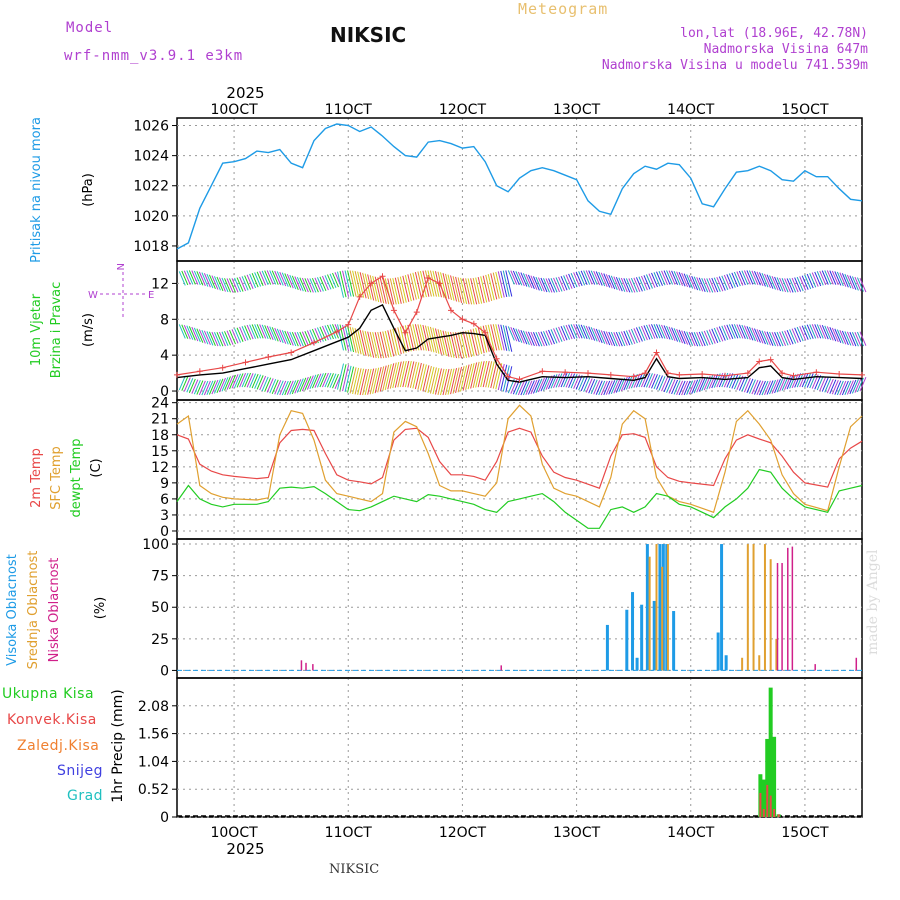  Describe the element at coordinates (245, 849) in the screenshot. I see `year-label-bottom: 2025` at that location.